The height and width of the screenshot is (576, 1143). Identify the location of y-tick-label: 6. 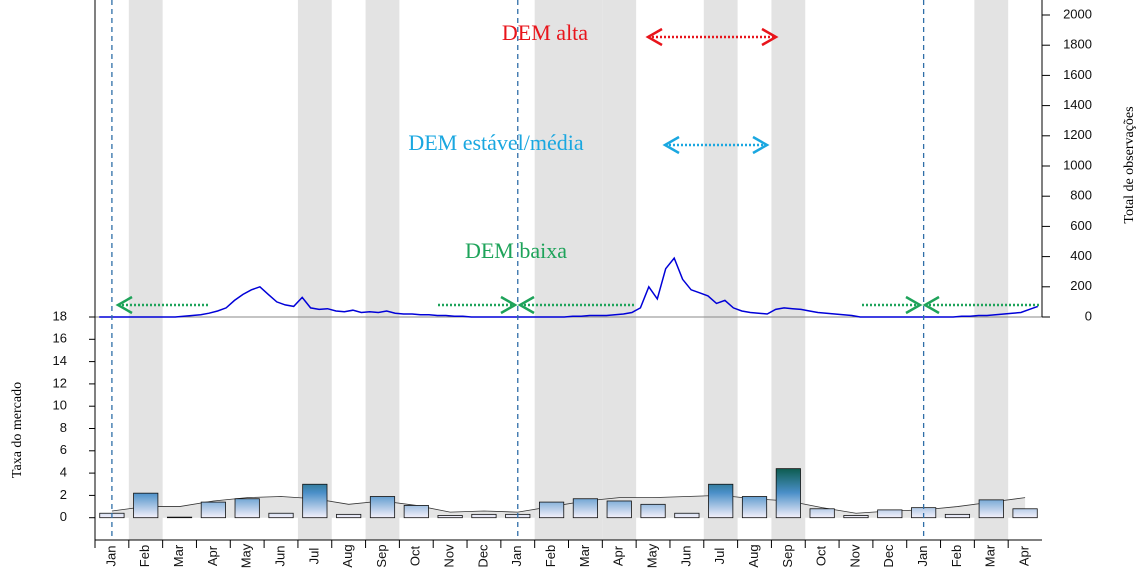
(63, 449).